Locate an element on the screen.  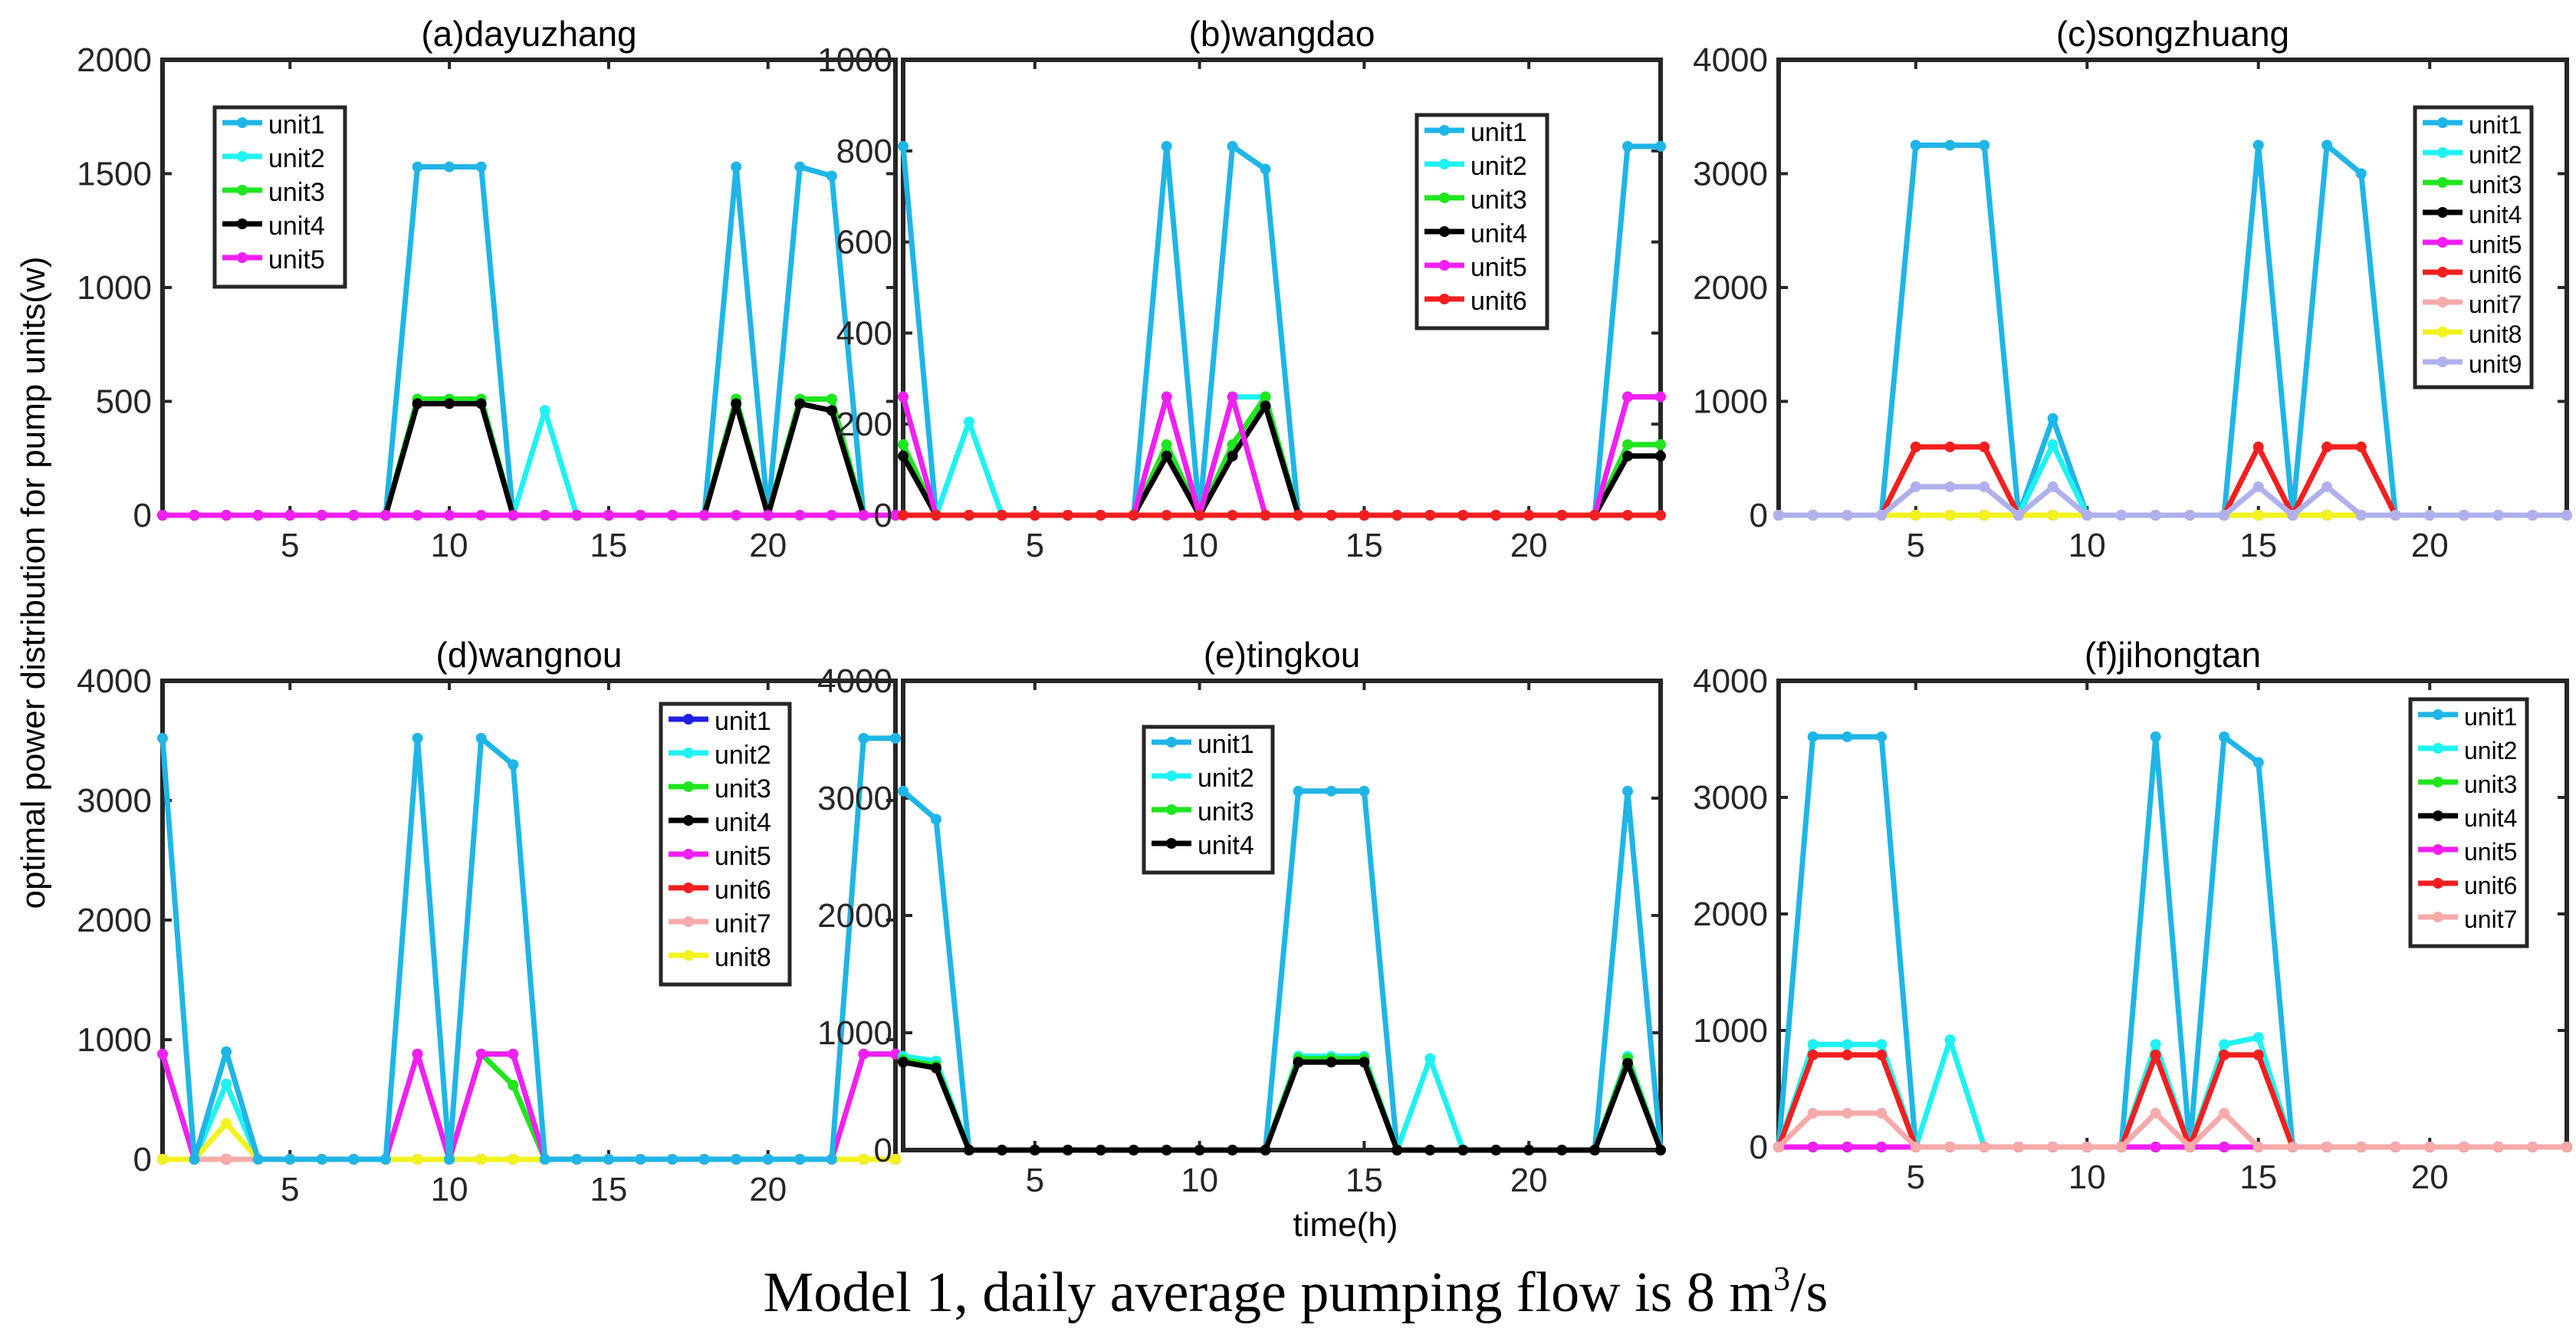
y-tick-label: 200 is located at coordinates (864, 424).